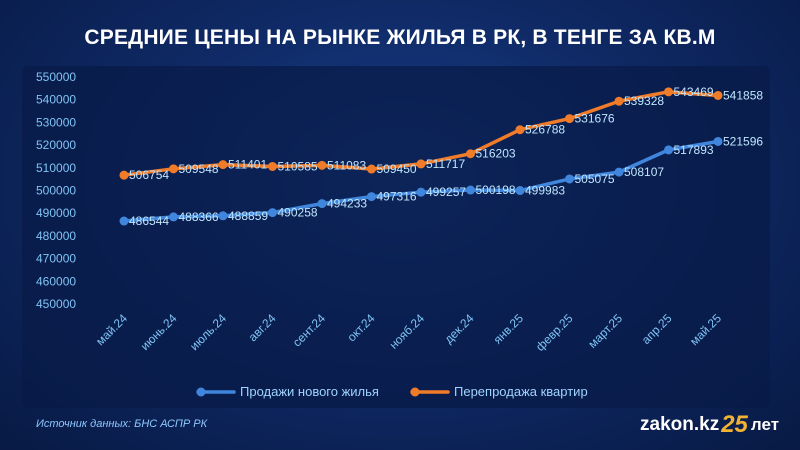 The width and height of the screenshot is (800, 450). I want to click on data-label: 509450, so click(397, 169).